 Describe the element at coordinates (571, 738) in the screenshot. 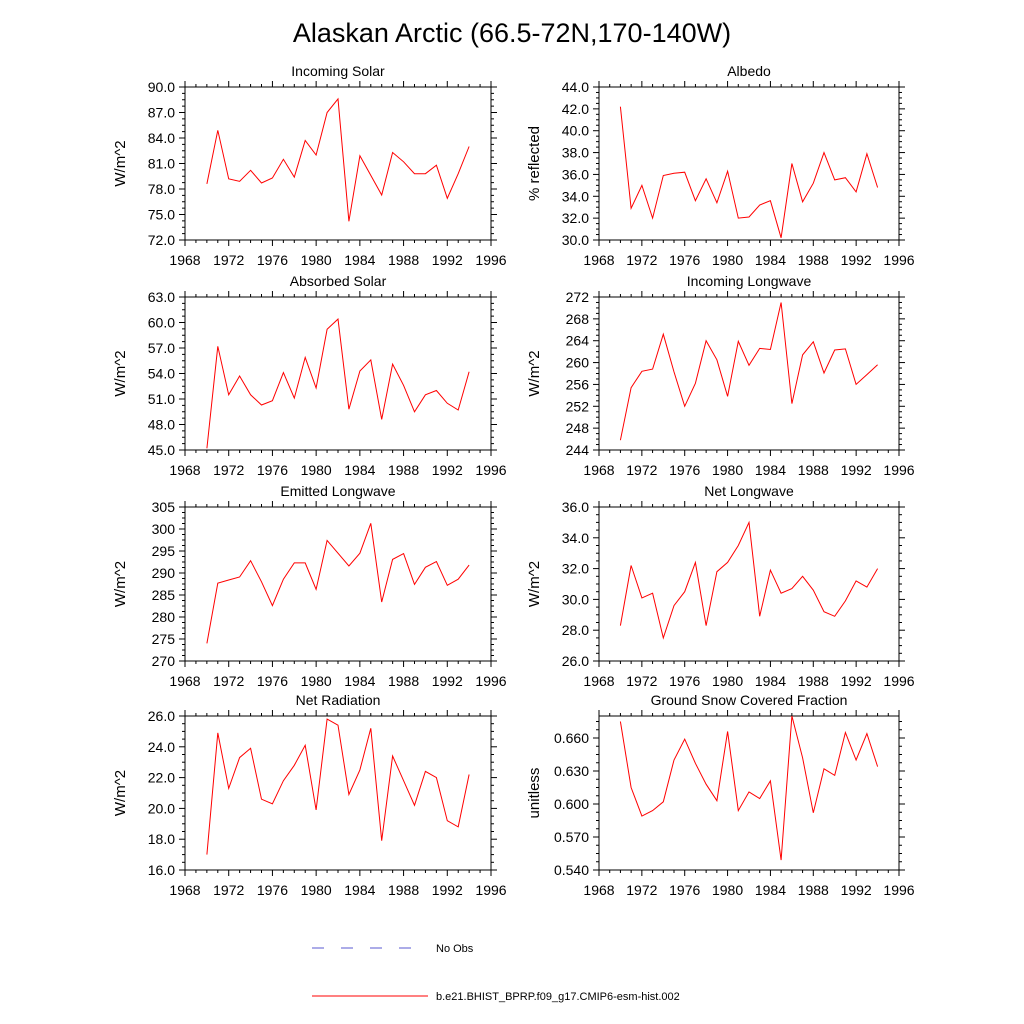

I see `y-tick-label: 0.660` at that location.